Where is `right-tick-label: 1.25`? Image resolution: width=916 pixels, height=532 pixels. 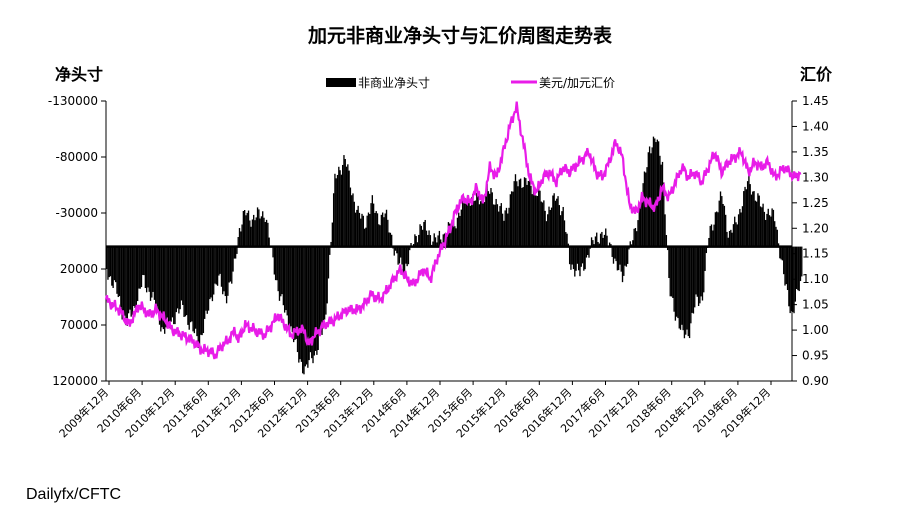
right-tick-label: 1.25 is located at coordinates (815, 203).